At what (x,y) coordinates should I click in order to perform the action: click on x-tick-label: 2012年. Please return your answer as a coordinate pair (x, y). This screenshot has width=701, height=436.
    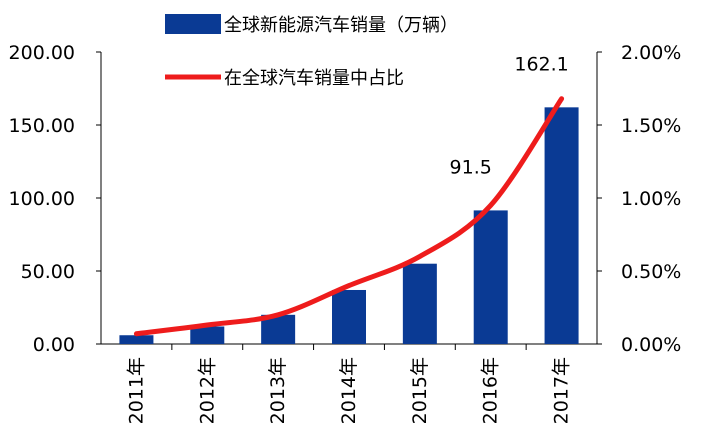
    Looking at the image, I should click on (207, 390).